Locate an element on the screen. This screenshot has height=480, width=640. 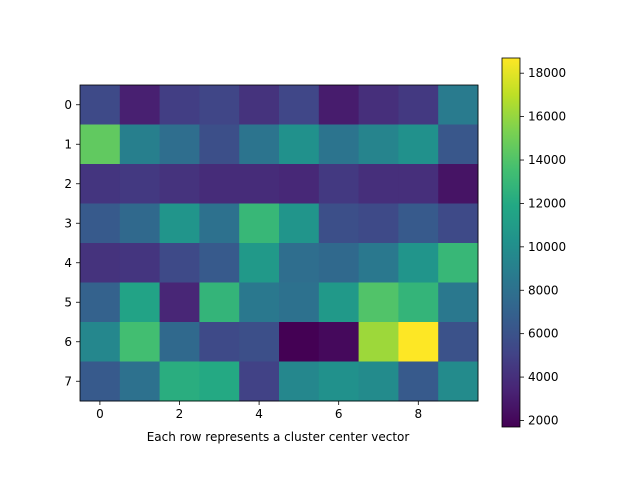
x-tick-label: 4 is located at coordinates (259, 414).